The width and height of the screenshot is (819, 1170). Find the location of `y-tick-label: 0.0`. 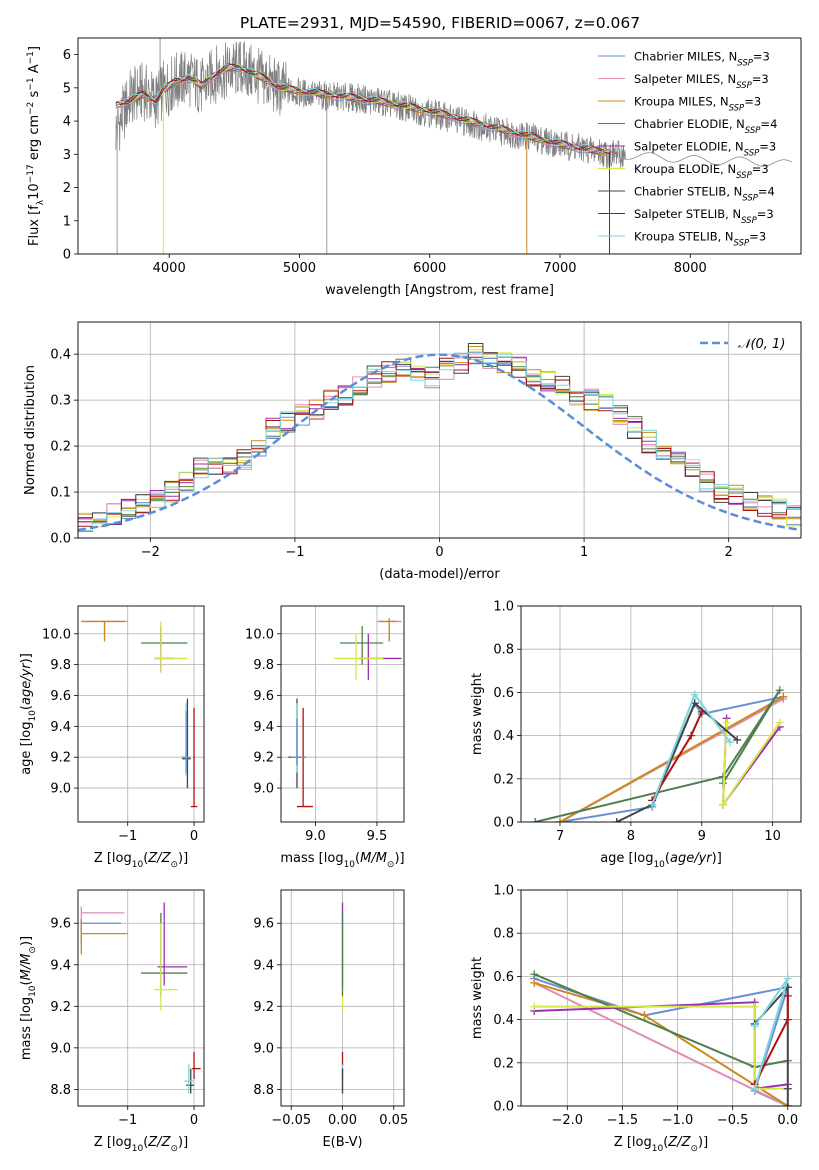

y-tick-label: 0.0 is located at coordinates (60, 539).